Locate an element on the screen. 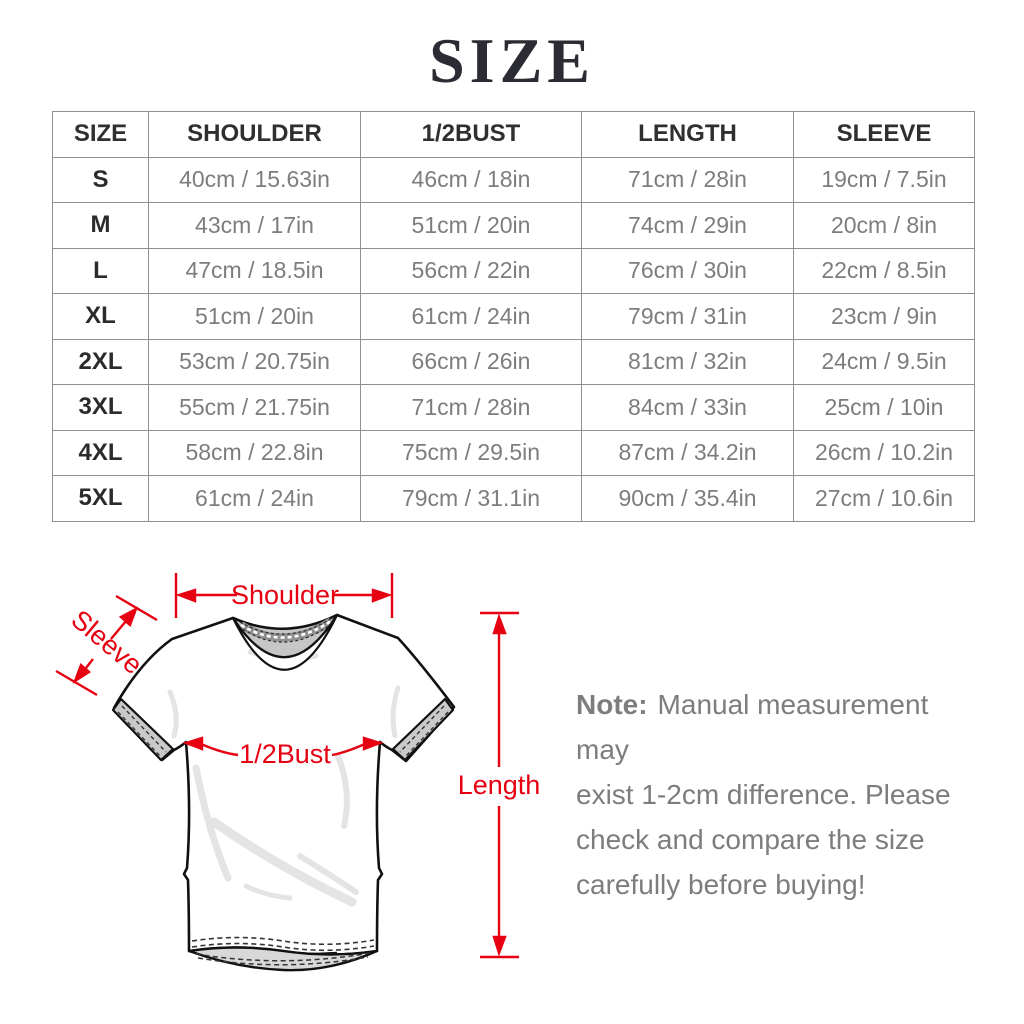 Image resolution: width=1024 pixels, height=1024 pixels. collar-front-band is located at coordinates (285, 642).